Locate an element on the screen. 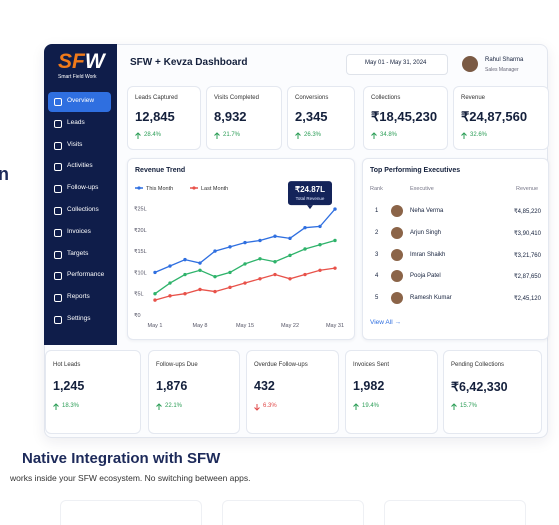 The width and height of the screenshot is (559, 525). kpi-value: 1,245 is located at coordinates (69, 386).